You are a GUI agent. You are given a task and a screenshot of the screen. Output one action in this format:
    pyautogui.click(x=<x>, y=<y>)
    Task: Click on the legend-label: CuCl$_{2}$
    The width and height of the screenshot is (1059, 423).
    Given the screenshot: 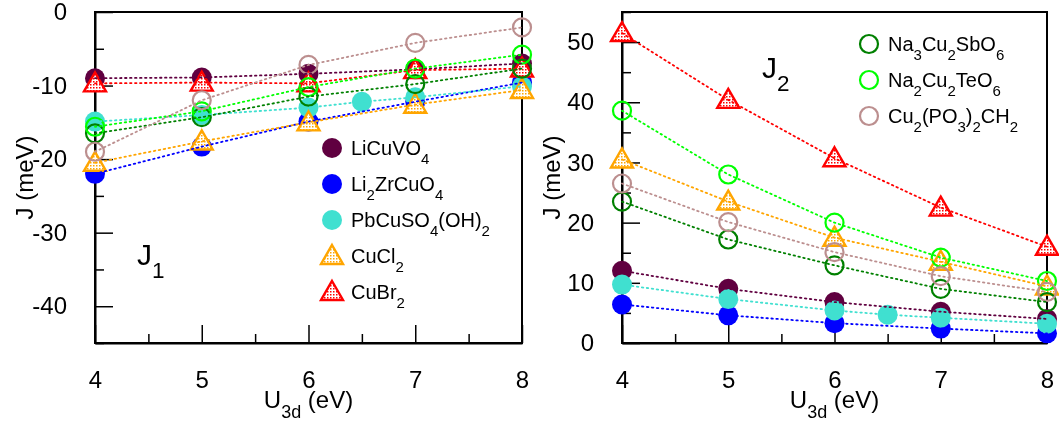 What is the action you would take?
    pyautogui.click(x=377, y=260)
    